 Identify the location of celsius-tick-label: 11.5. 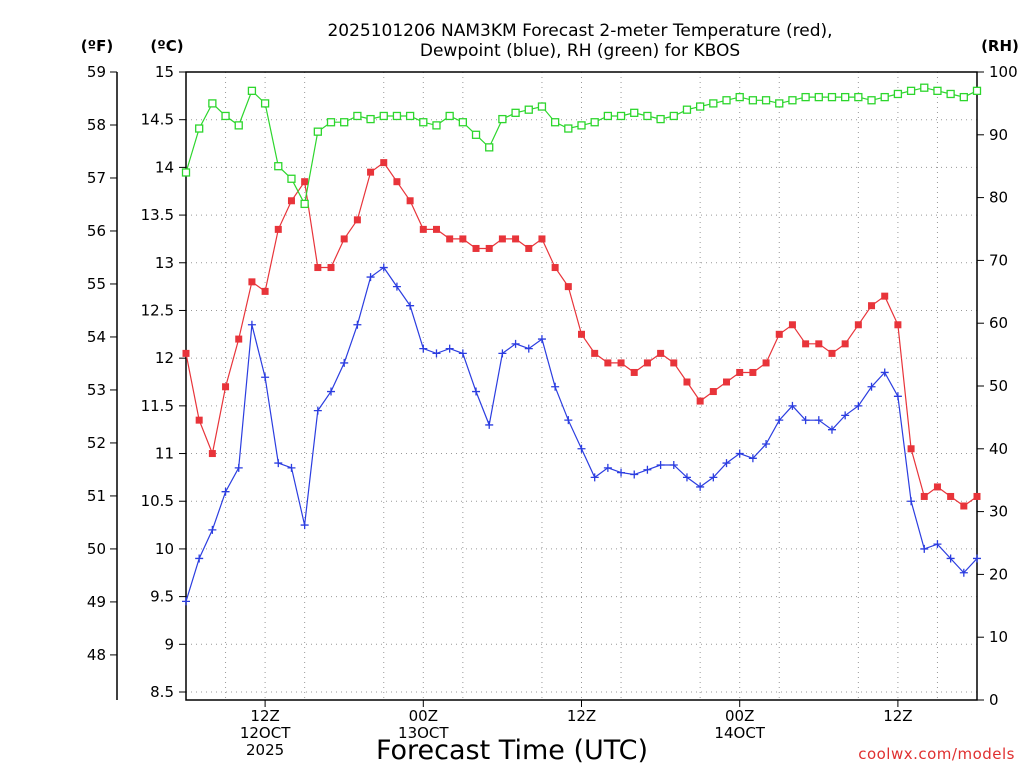
(157, 406).